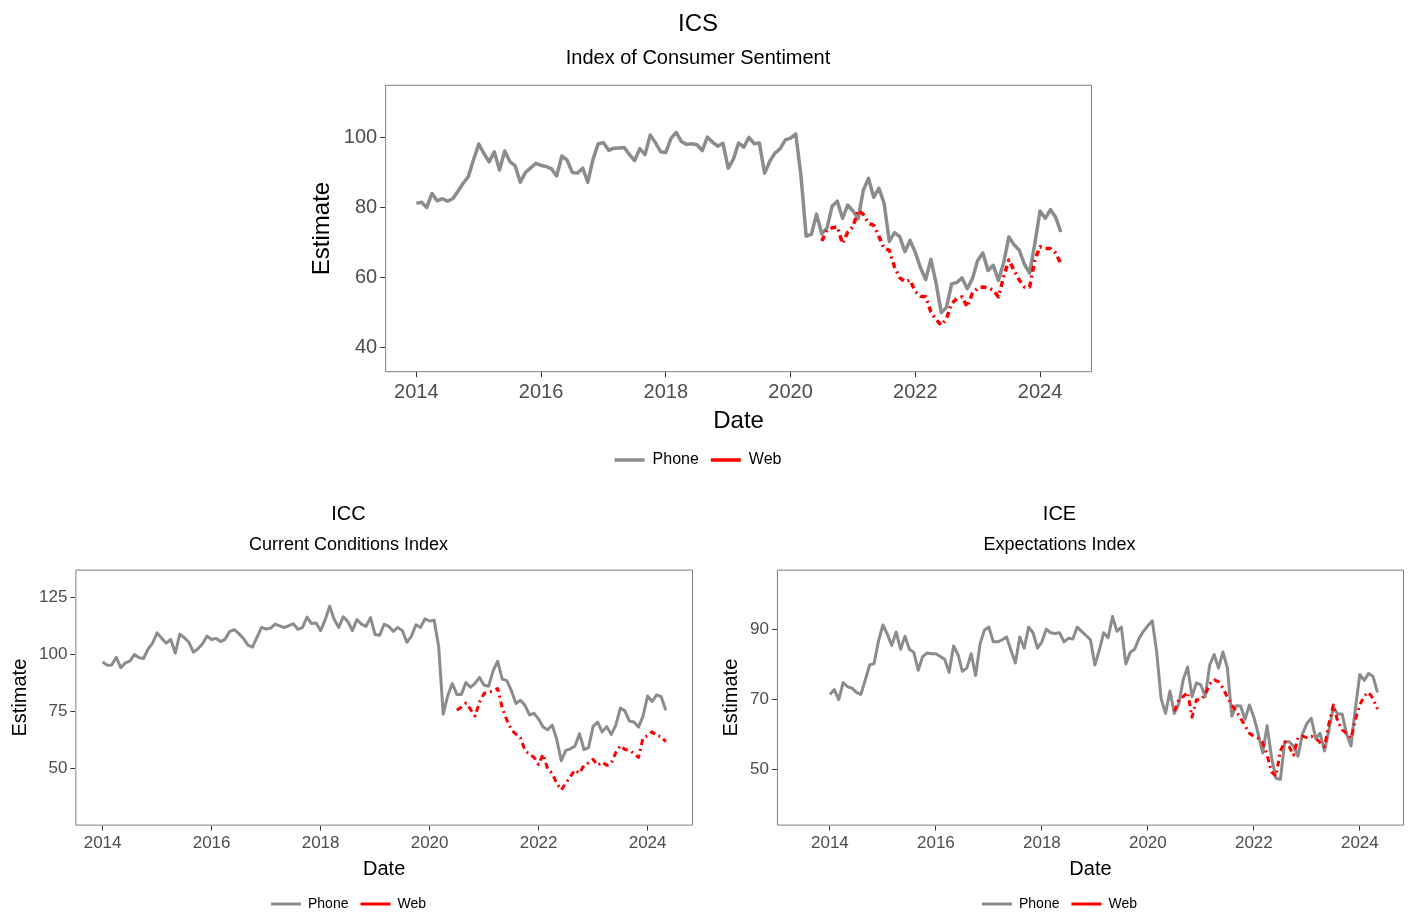 Image resolution: width=1422 pixels, height=921 pixels. What do you see at coordinates (1059, 512) in the screenshot?
I see `chart-title: ICE` at bounding box center [1059, 512].